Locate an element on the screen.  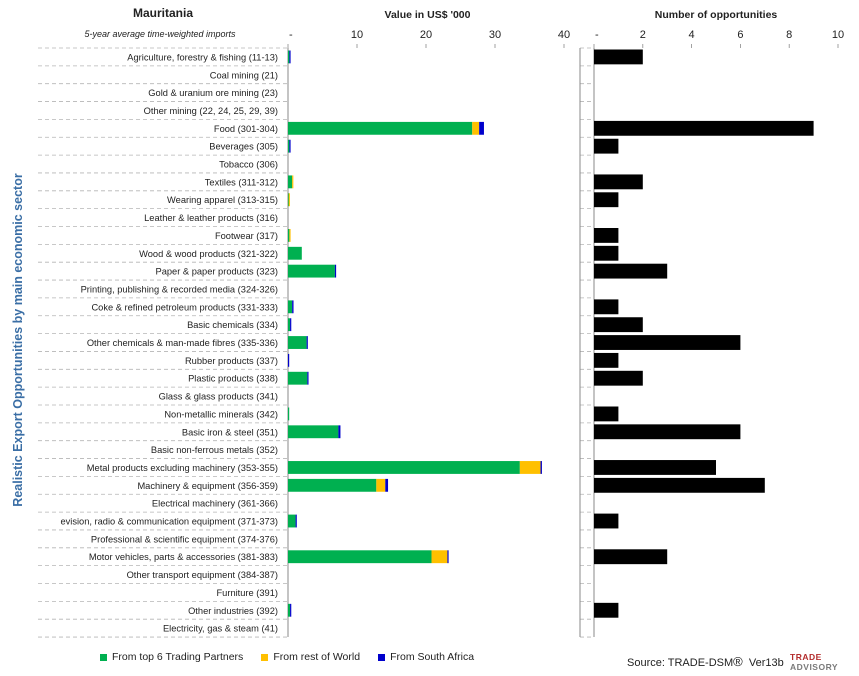
source-text: Source: TRADE-DSM is located at coordinates (680, 663).